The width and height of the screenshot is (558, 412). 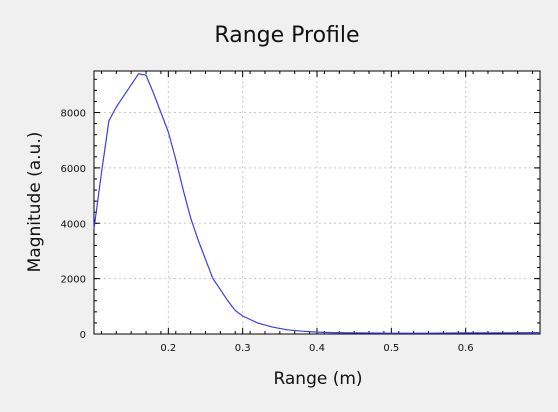 What do you see at coordinates (317, 348) in the screenshot?
I see `x-tick-label: 0.4` at bounding box center [317, 348].